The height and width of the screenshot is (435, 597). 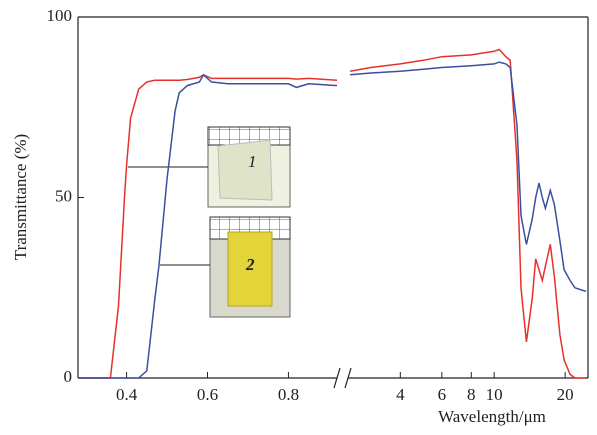 I want to click on x-tick-label: 0.6, so click(x=207, y=394).